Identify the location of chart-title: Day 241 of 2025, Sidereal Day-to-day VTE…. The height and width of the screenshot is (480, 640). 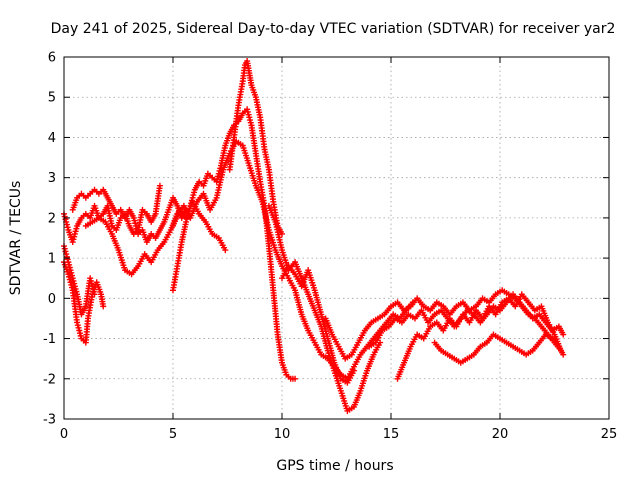
(333, 29).